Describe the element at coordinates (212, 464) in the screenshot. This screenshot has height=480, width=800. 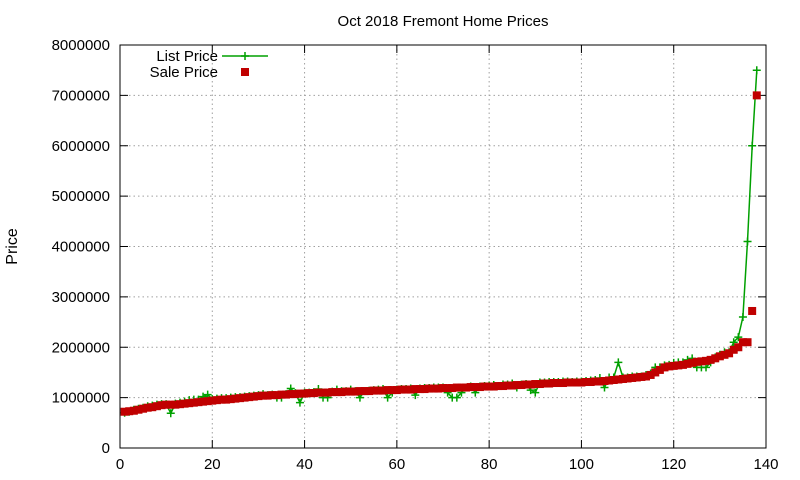
I see `x-tick-label: 20` at that location.